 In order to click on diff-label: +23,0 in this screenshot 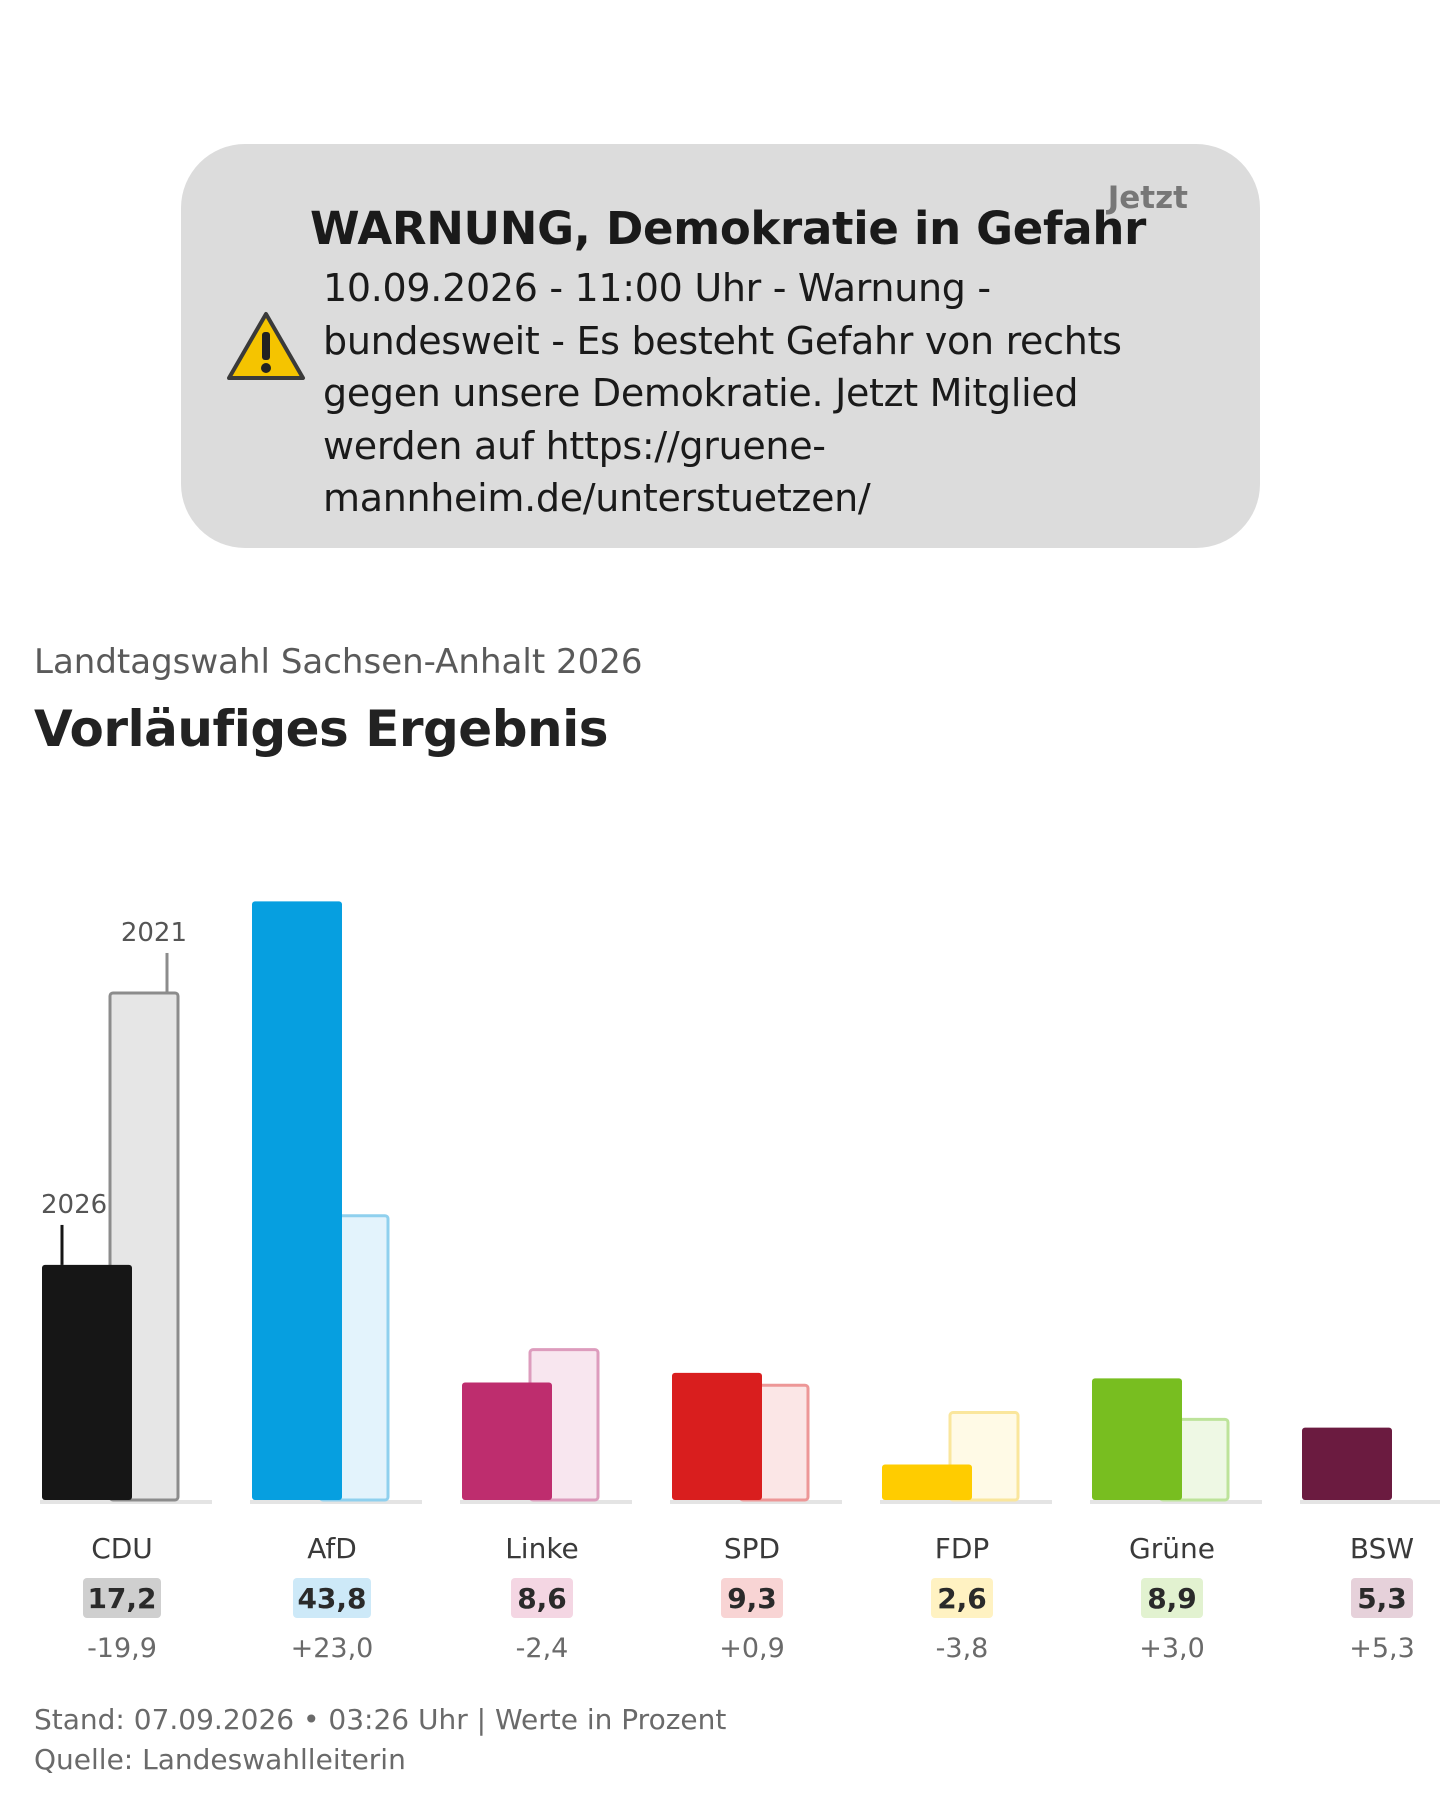, I will do `click(332, 1648)`.